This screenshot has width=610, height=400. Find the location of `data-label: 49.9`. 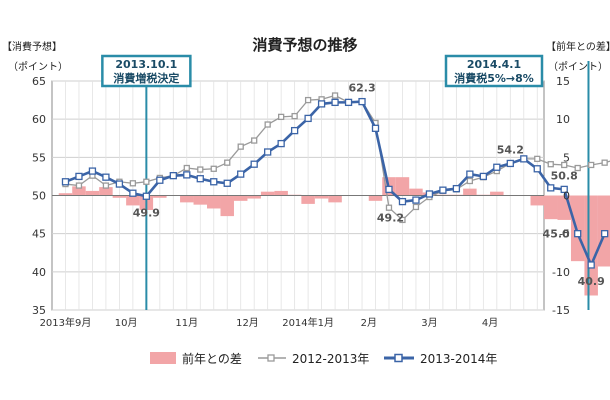

data-label: 49.9 is located at coordinates (146, 212).